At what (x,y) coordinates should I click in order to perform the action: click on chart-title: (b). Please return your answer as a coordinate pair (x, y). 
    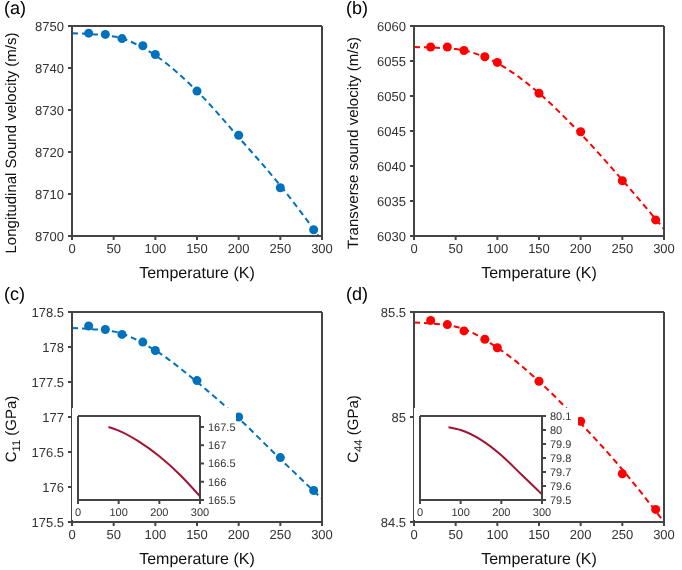
    Looking at the image, I should click on (357, 10).